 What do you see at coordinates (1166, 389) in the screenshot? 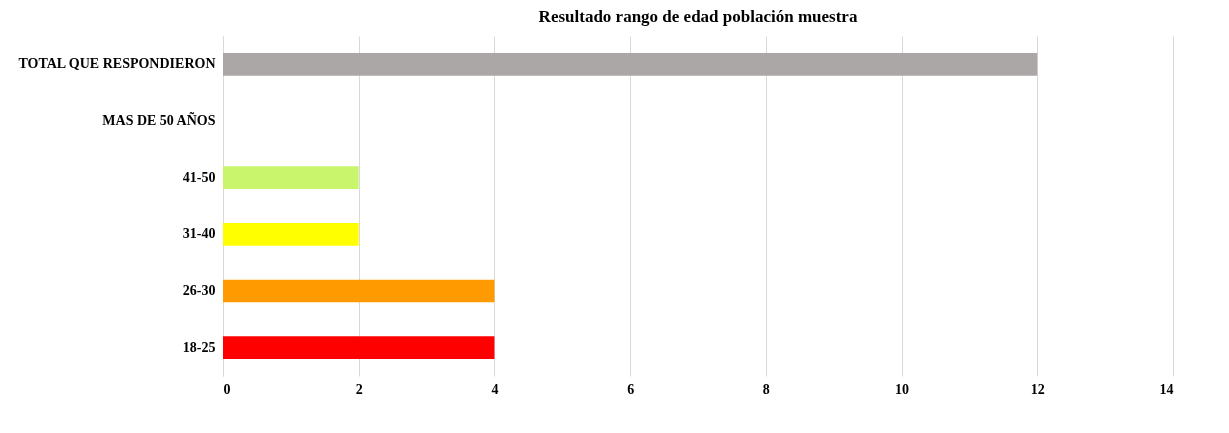
I see `x-tick-label: 14` at bounding box center [1166, 389].